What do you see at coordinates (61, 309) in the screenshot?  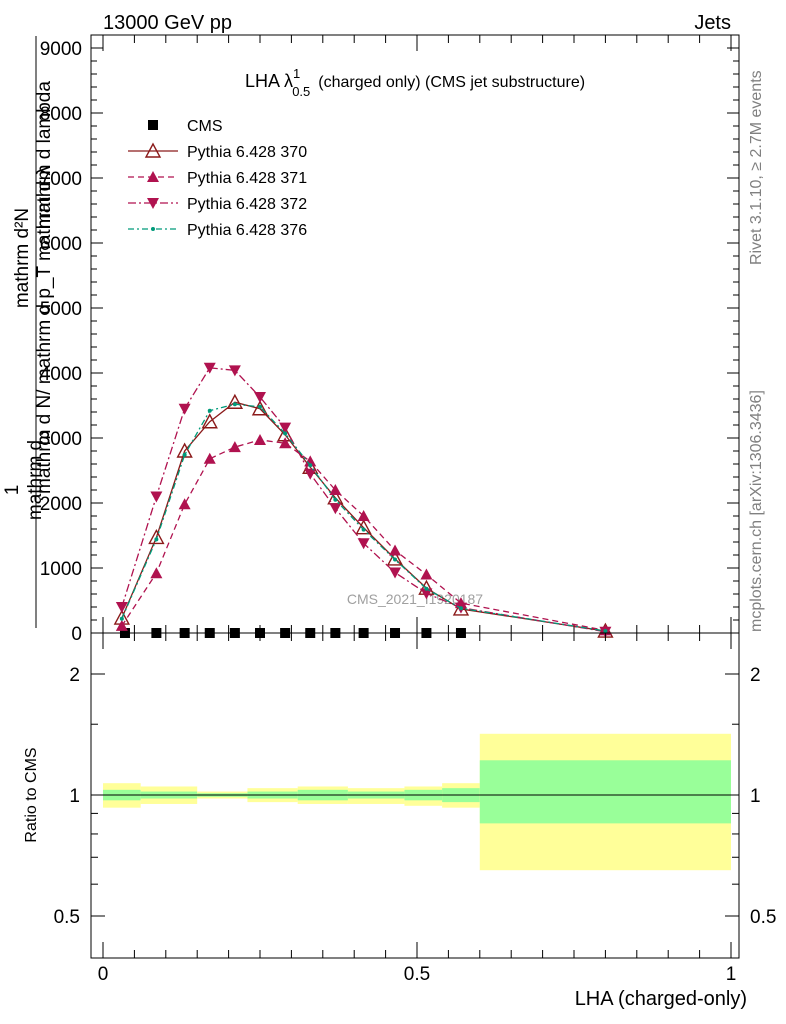 I see `y-tick-label: 5000` at bounding box center [61, 309].